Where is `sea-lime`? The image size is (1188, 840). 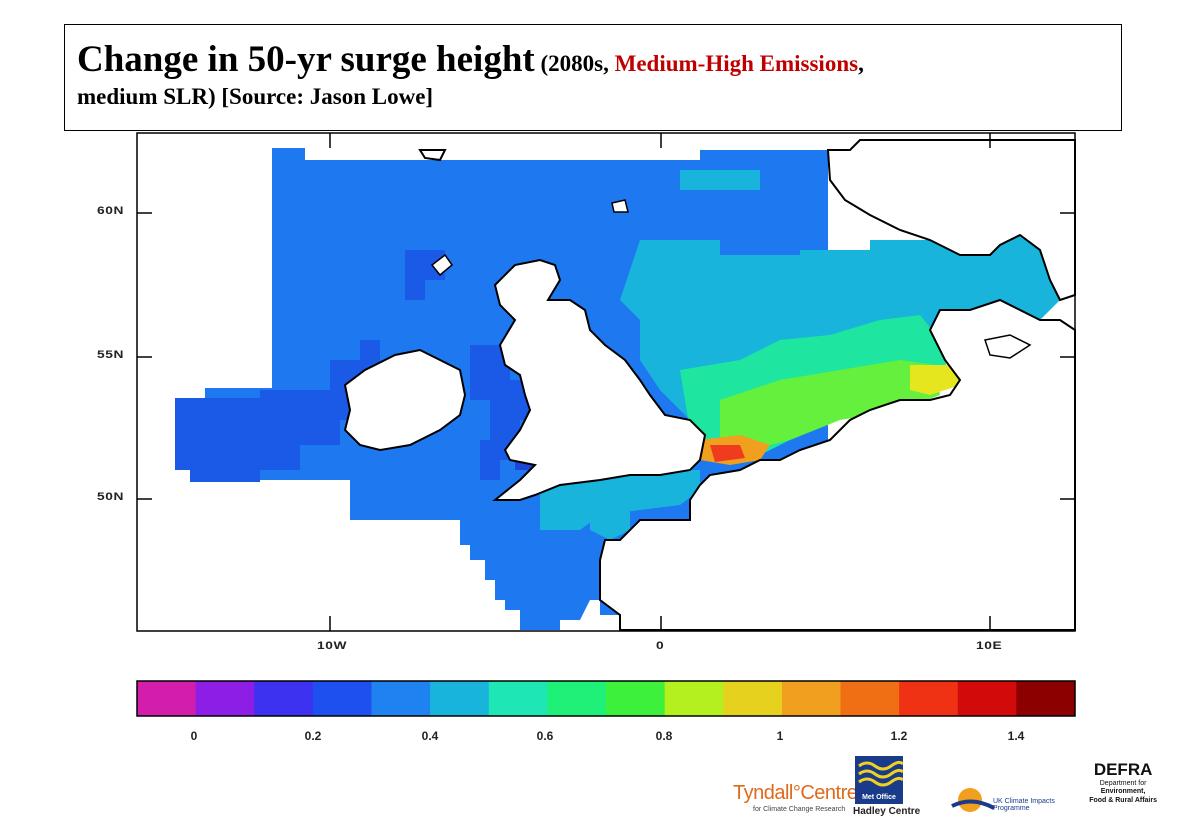
sea-lime is located at coordinates (830, 405).